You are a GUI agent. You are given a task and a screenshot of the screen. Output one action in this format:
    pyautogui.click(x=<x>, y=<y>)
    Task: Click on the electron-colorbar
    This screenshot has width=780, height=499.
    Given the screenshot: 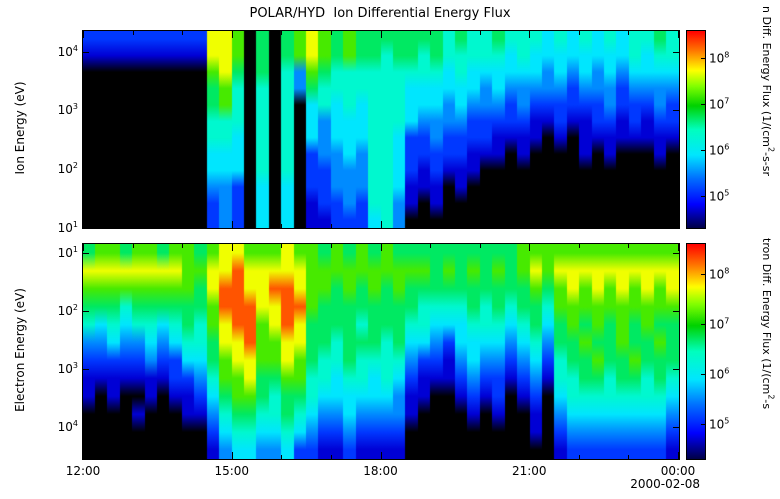 What is the action you would take?
    pyautogui.click(x=696, y=351)
    